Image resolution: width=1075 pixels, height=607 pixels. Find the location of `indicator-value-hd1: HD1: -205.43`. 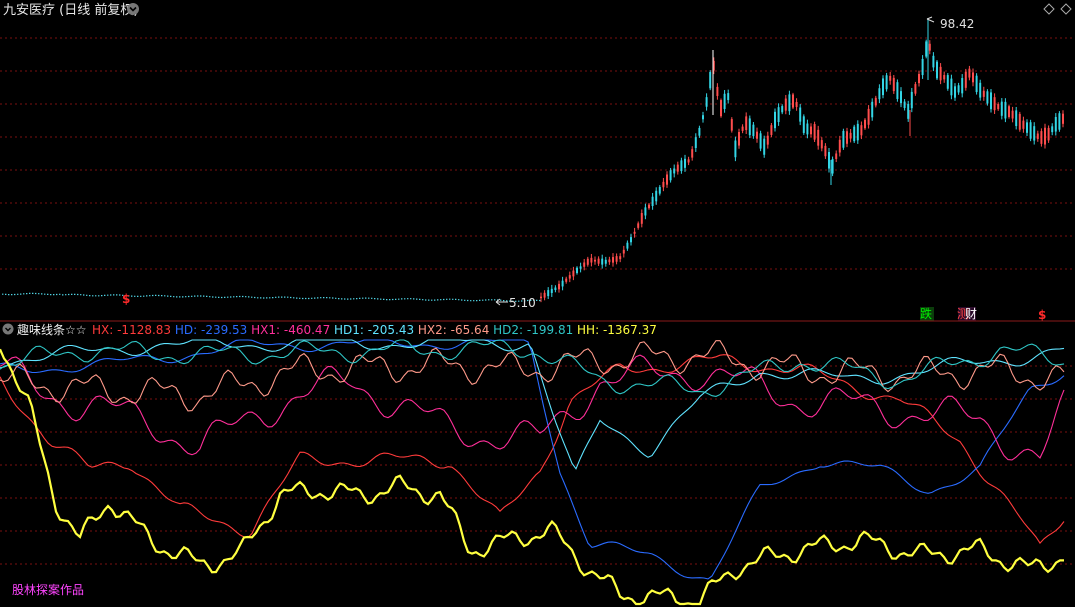

indicator-value-hd1: HD1: -205.43 is located at coordinates (372, 330).